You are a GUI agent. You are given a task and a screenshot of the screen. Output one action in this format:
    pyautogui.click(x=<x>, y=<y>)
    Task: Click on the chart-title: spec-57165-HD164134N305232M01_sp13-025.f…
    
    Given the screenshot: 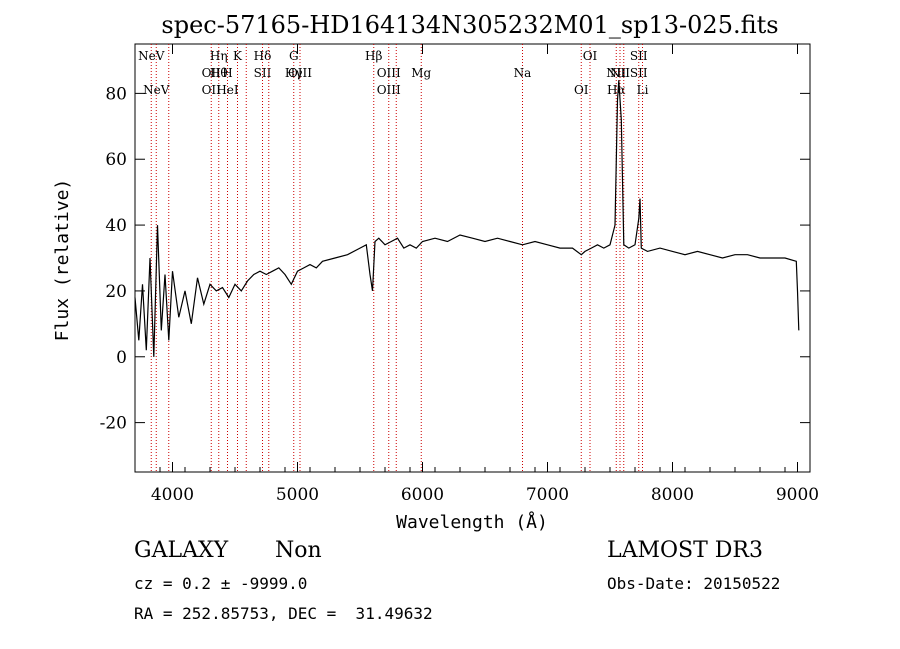 What is the action you would take?
    pyautogui.click(x=469, y=25)
    